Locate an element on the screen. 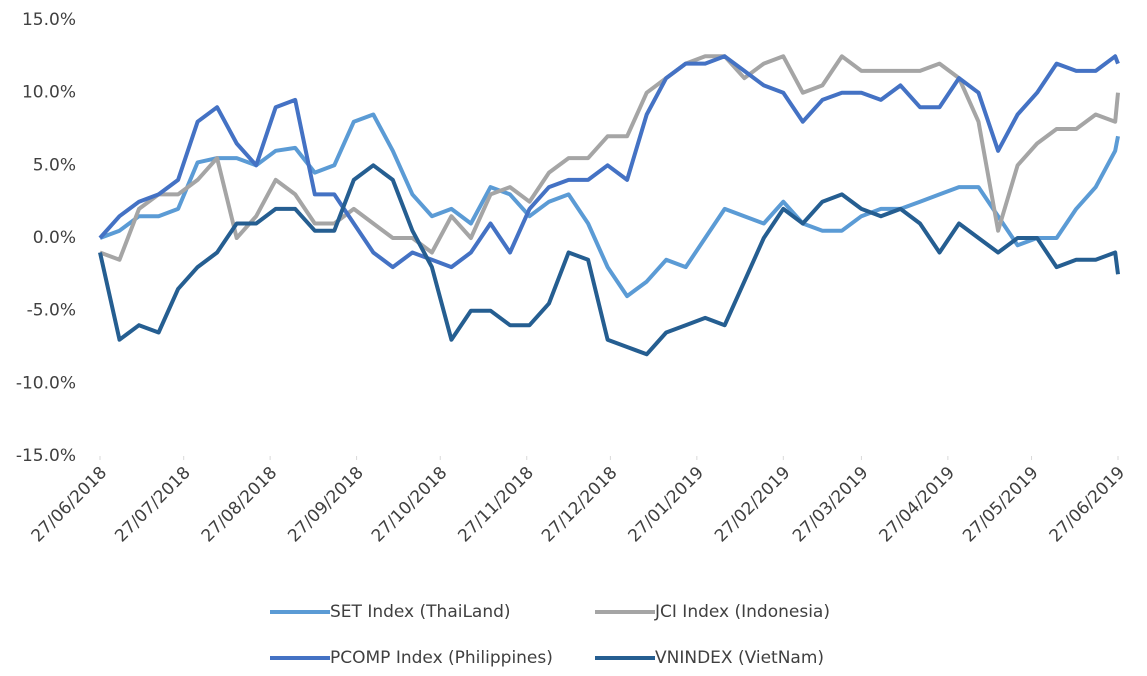 The image size is (1147, 676). x-tick-label: 27/03/2019 is located at coordinates (830, 504).